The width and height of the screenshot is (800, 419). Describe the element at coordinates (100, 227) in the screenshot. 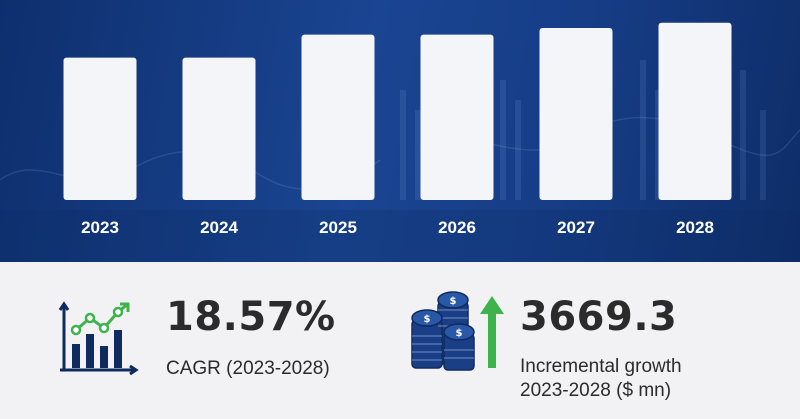

I see `x-tick-label-2023: 2023` at that location.